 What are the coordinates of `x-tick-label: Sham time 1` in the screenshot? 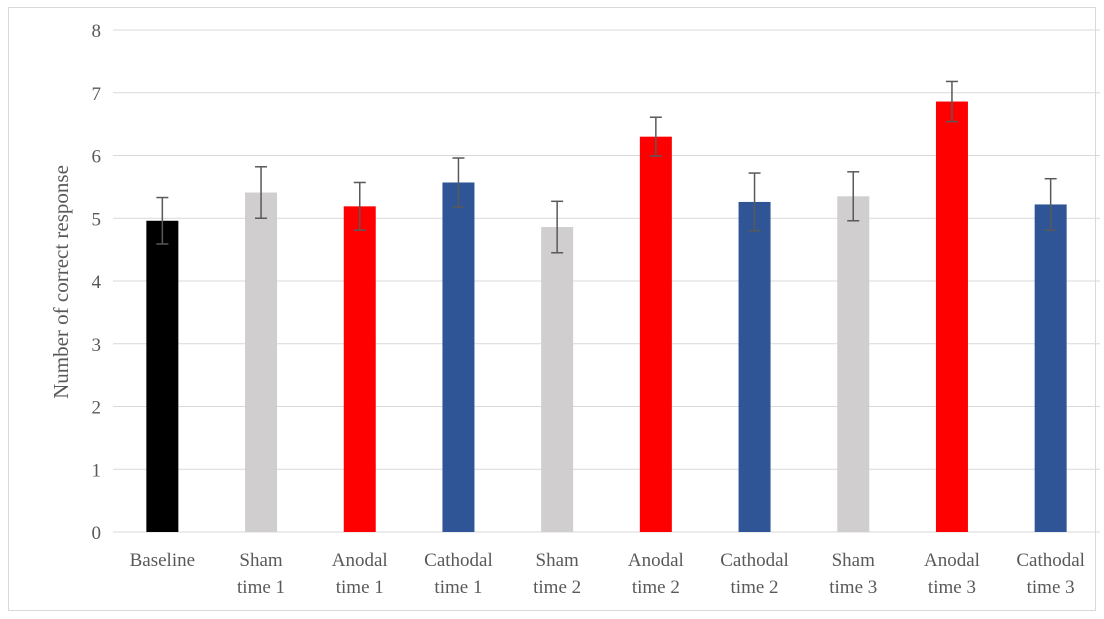 It's located at (261, 574).